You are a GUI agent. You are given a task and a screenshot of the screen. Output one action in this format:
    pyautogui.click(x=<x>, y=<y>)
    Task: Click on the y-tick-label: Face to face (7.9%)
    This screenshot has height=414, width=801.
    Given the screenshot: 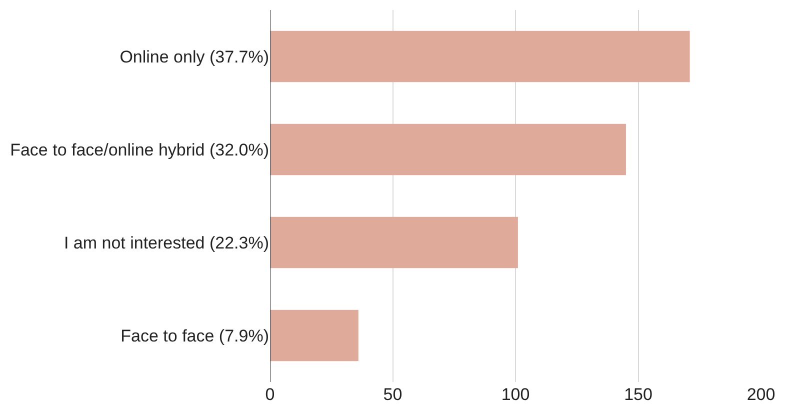 What is the action you would take?
    pyautogui.click(x=194, y=336)
    